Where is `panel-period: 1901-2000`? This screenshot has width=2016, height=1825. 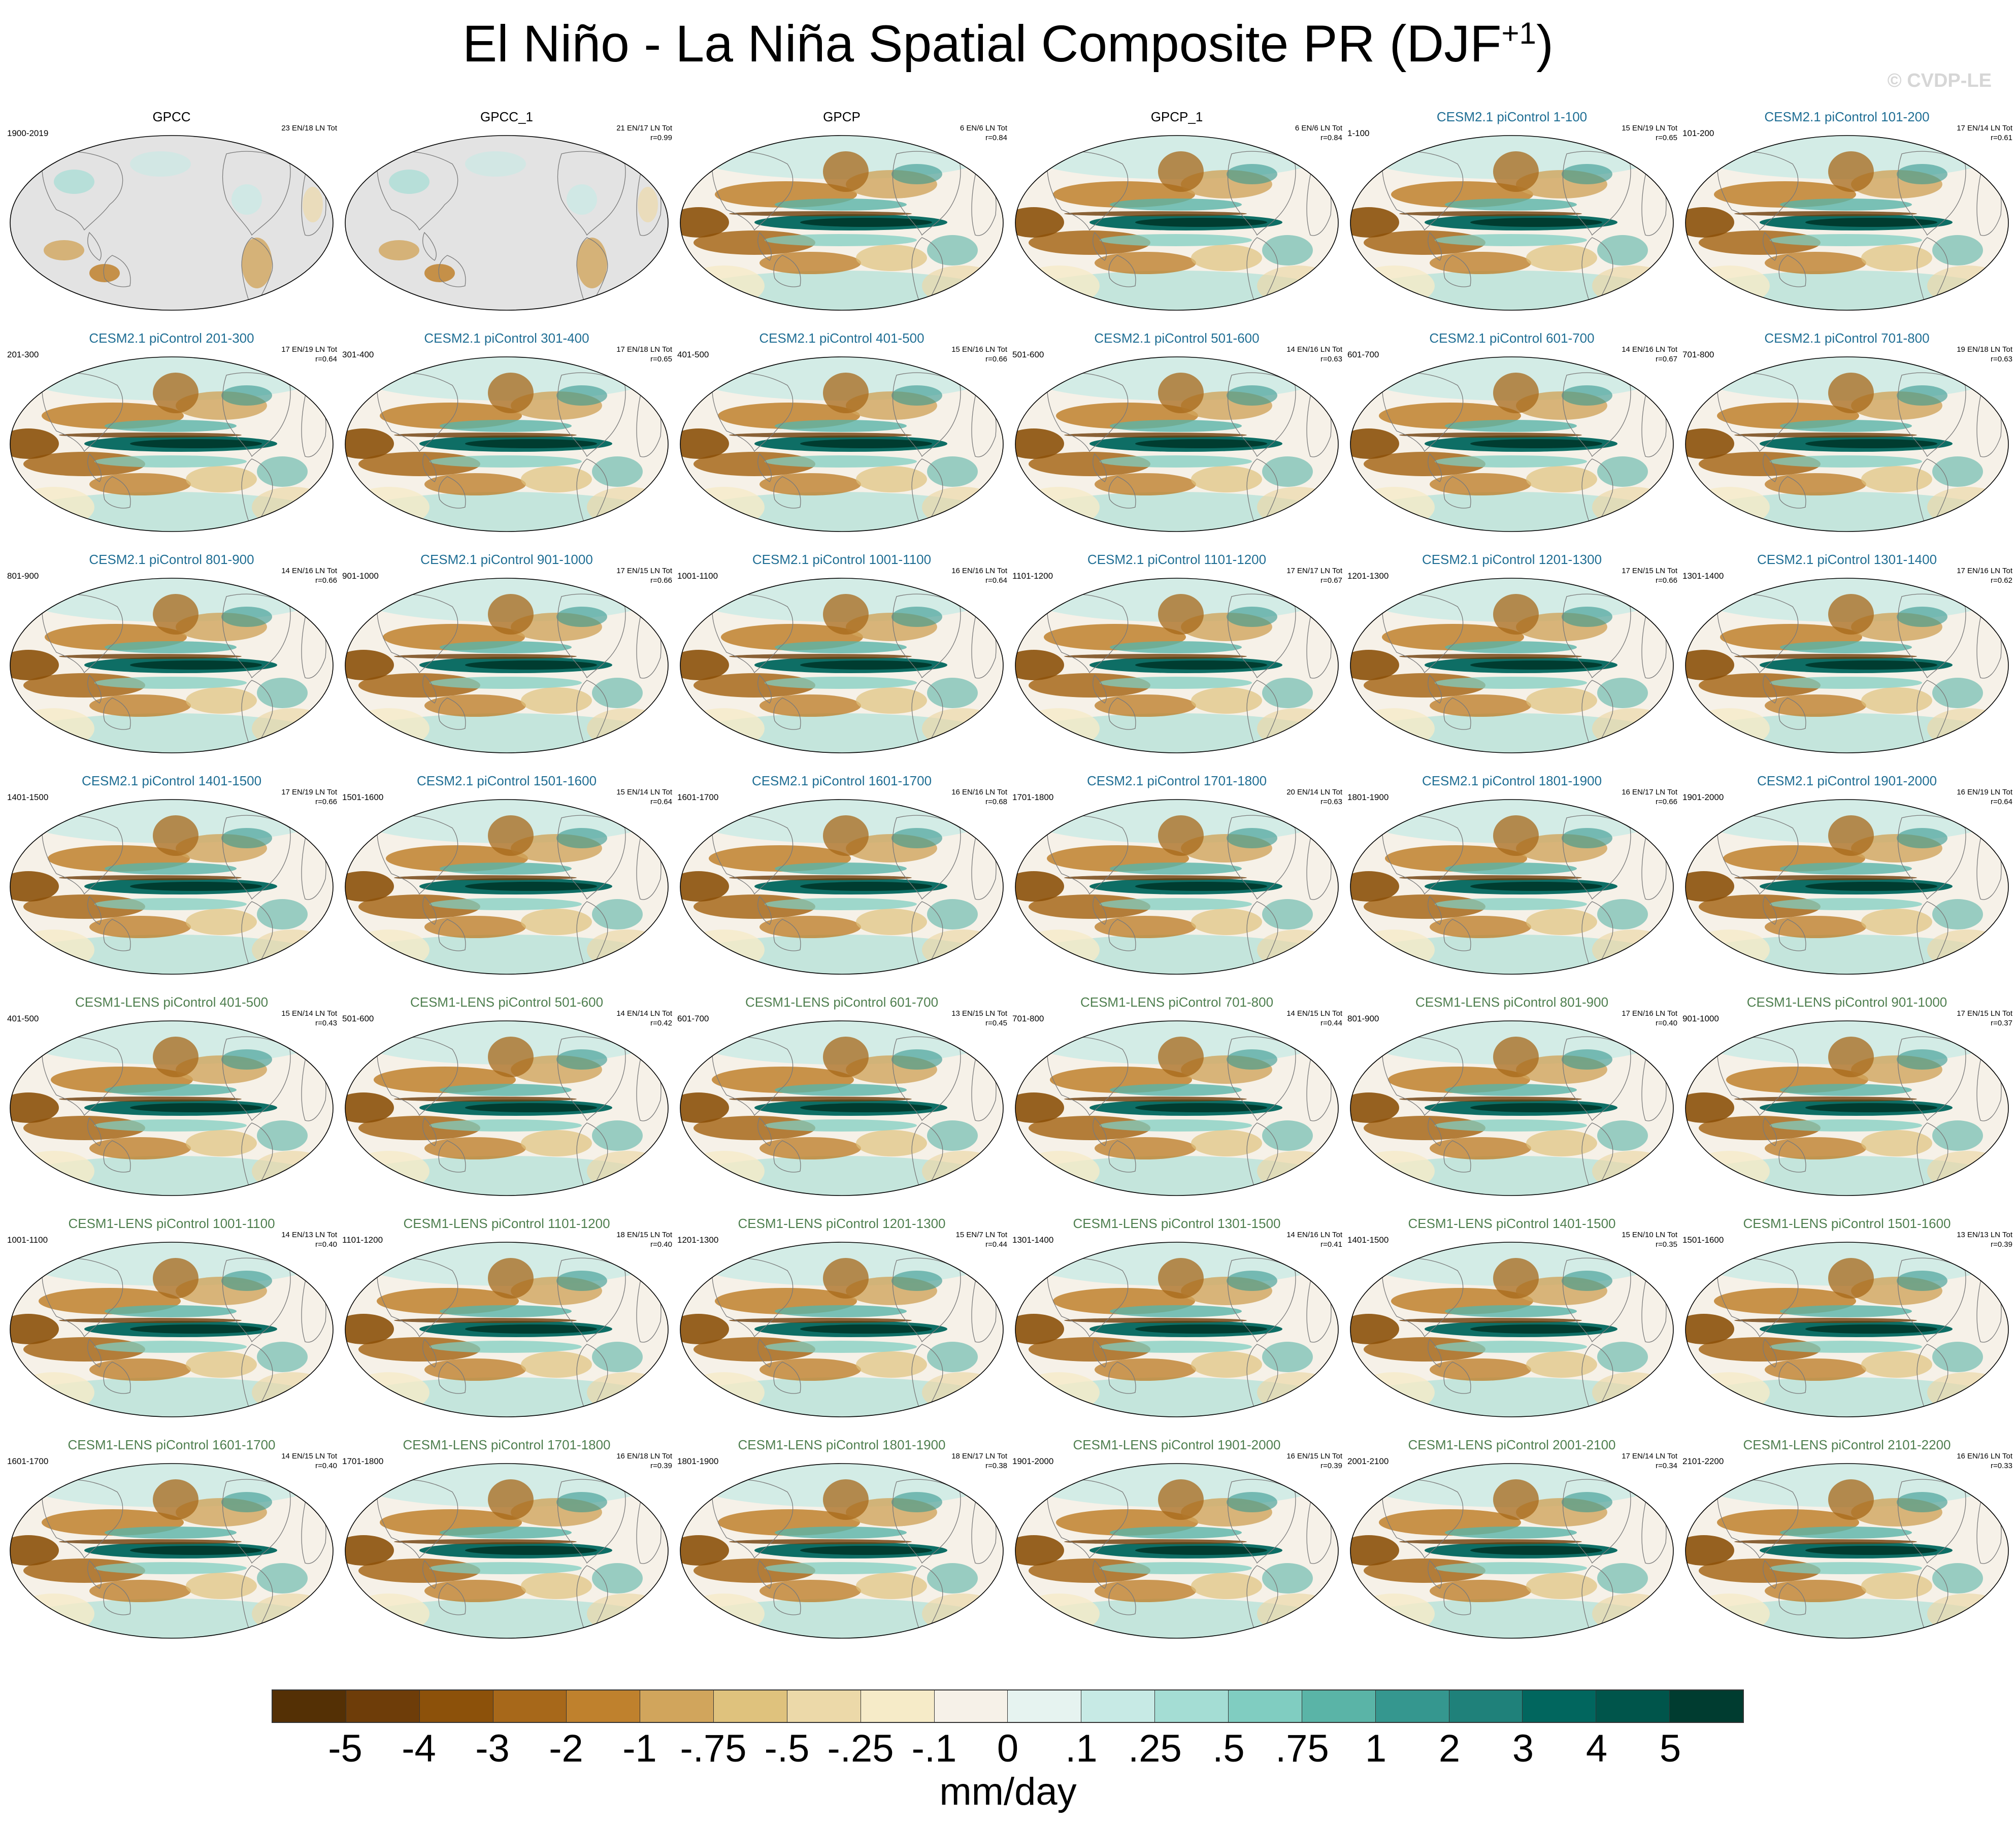
panel-period: 1901-2000 is located at coordinates (1033, 1461).